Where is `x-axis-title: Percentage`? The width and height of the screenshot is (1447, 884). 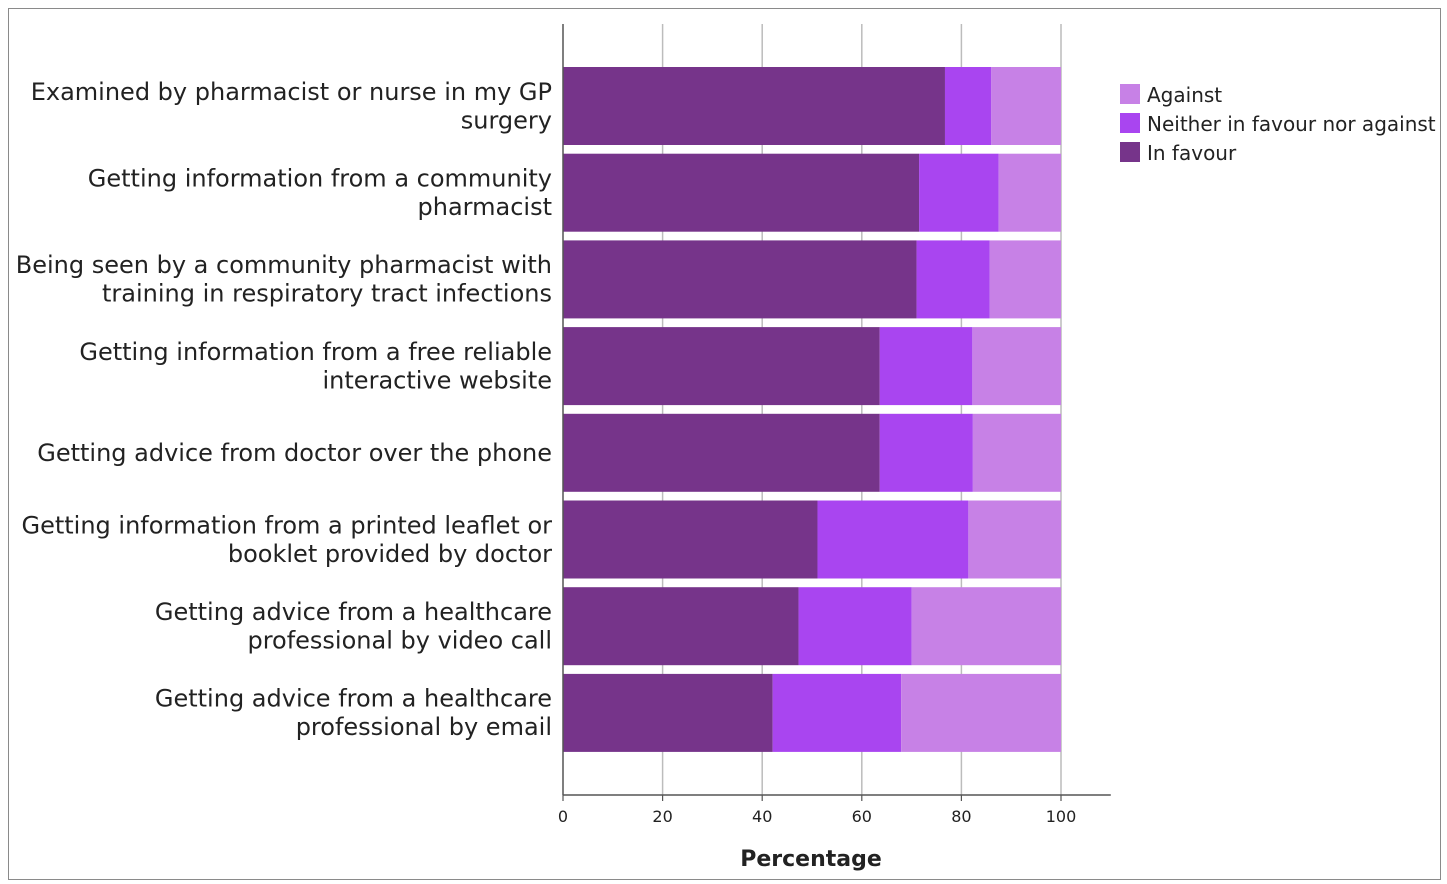
x-axis-title: Percentage is located at coordinates (811, 859).